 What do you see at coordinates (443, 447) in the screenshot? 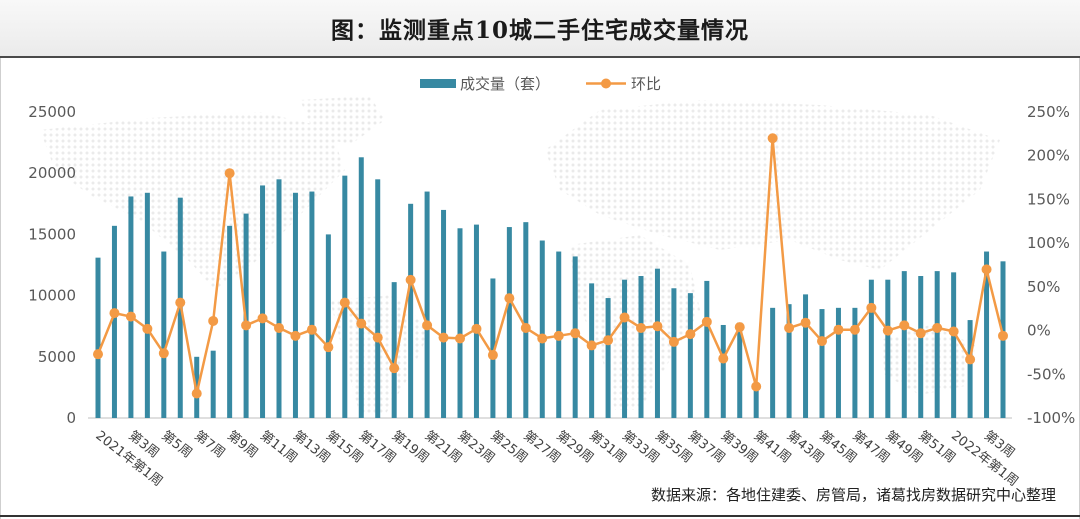
I see `x-tick-label: 第21周` at bounding box center [443, 447].